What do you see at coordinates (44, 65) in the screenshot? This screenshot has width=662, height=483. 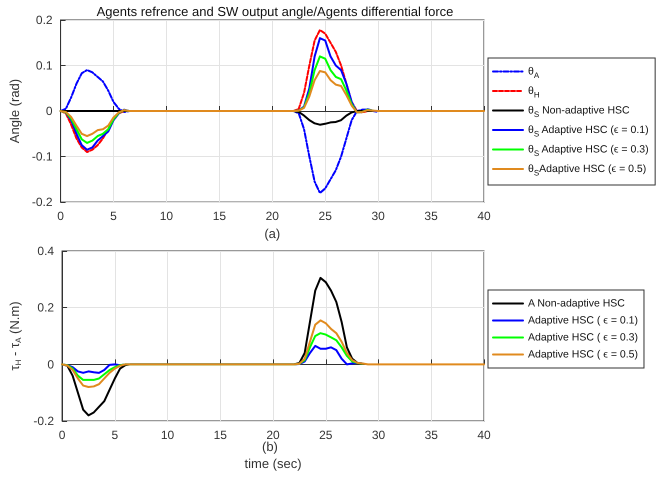 I see `y-tick-label: 0.1` at bounding box center [44, 65].